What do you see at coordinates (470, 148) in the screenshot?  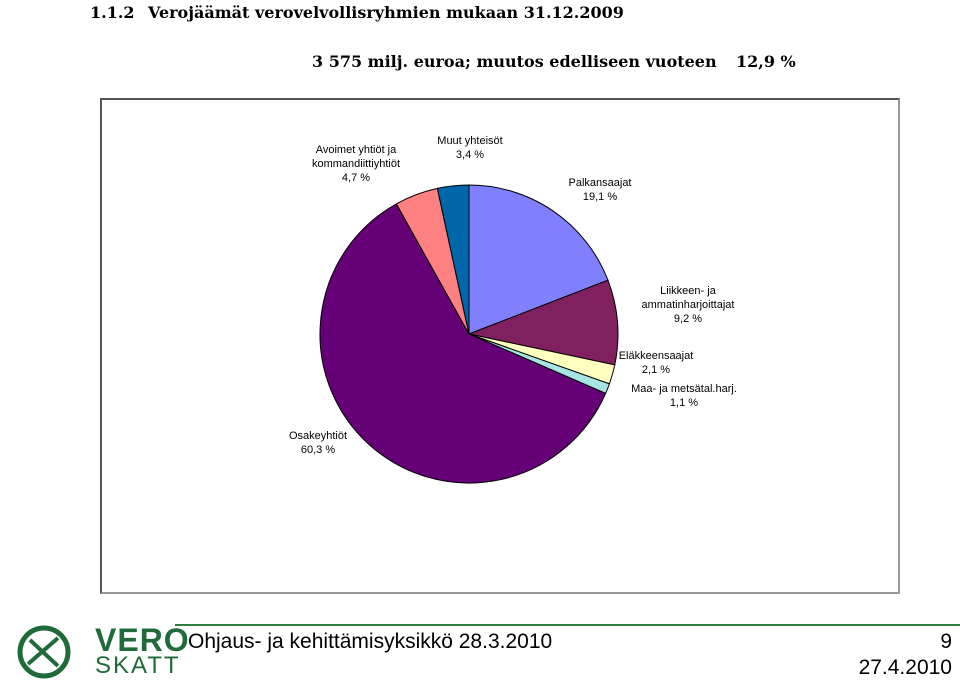 I see `slice-label: Muut yhteisöt 3,4 %` at bounding box center [470, 148].